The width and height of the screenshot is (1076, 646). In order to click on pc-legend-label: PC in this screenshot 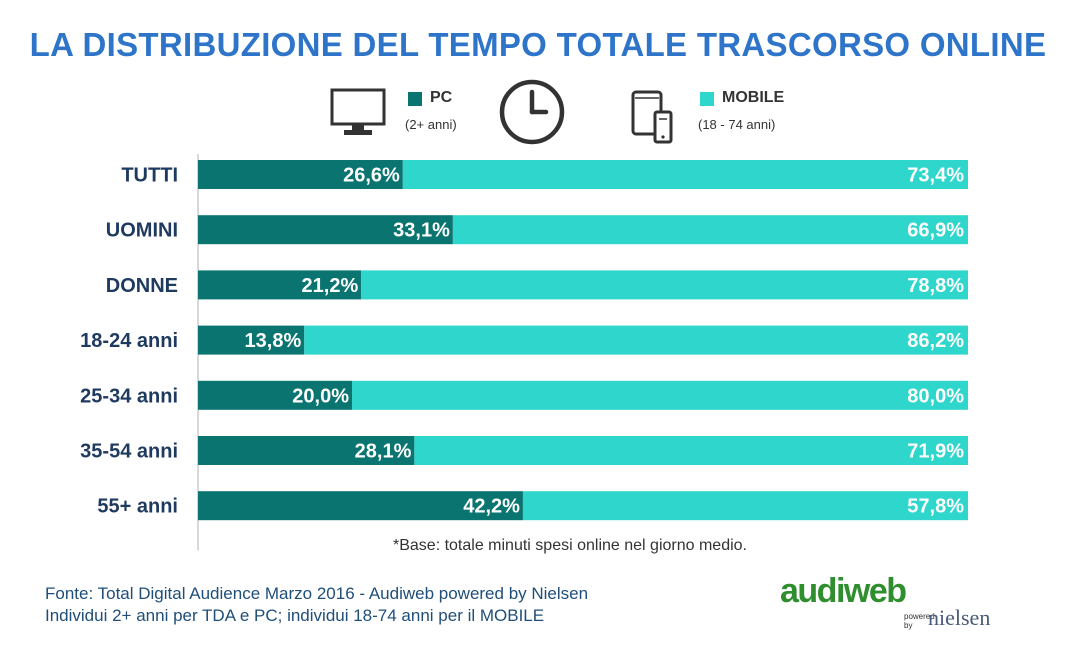, I will do `click(441, 97)`.